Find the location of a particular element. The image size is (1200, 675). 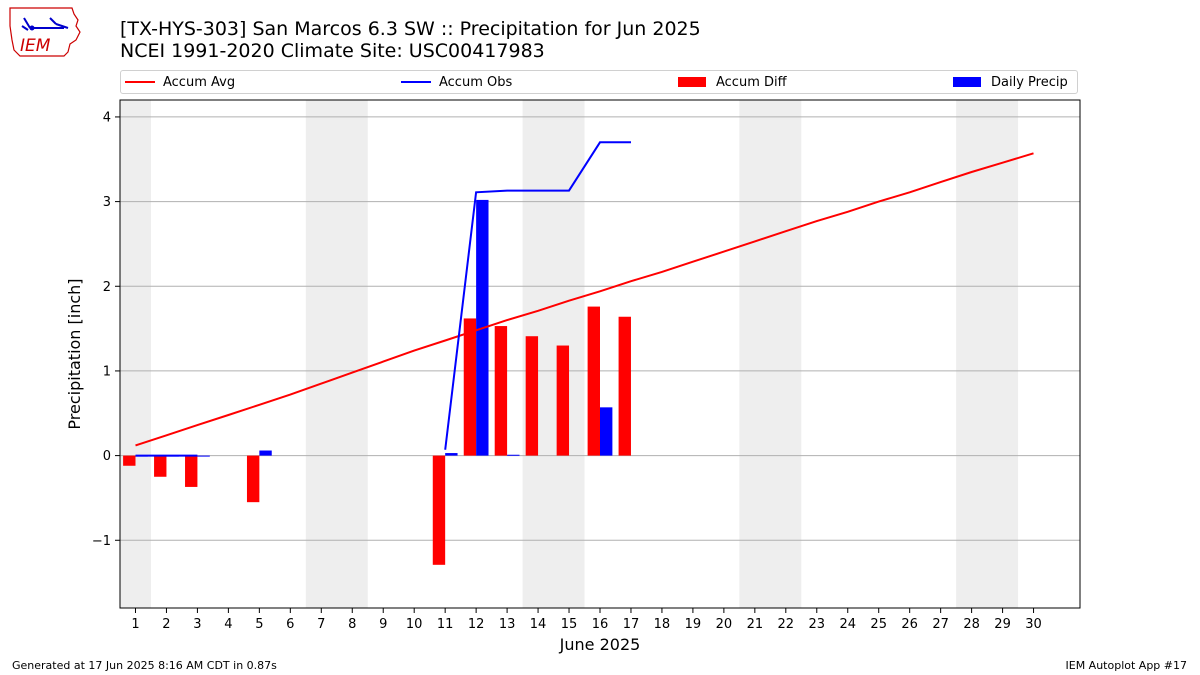

x-tick-label: 23 is located at coordinates (817, 624).